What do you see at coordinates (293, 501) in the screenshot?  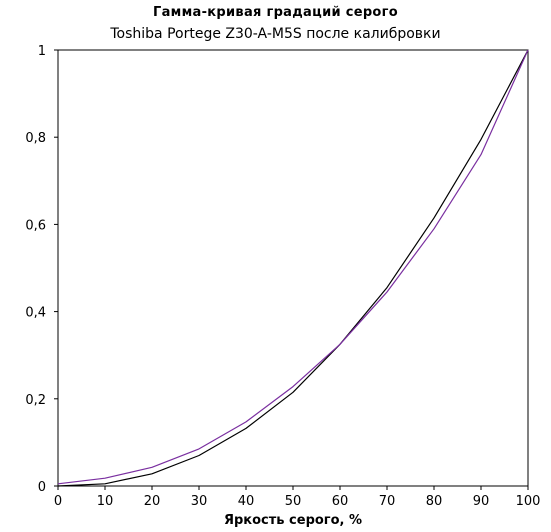 I see `x-tick-label: 50` at bounding box center [293, 501].